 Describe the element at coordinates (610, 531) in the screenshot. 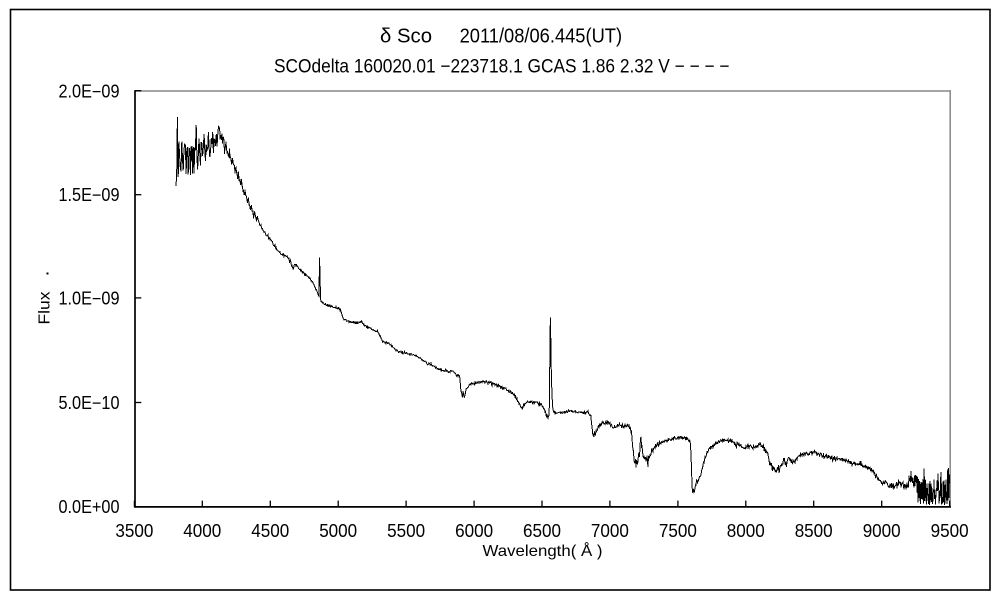

I see `svg-text: 7000` at that location.